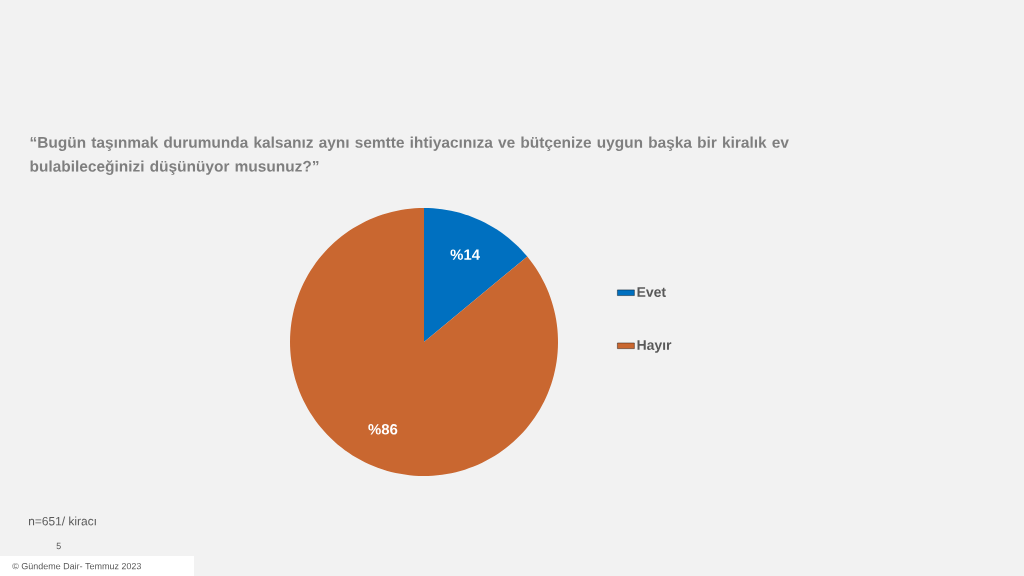 This screenshot has height=576, width=1024. I want to click on text: 5, so click(58, 546).